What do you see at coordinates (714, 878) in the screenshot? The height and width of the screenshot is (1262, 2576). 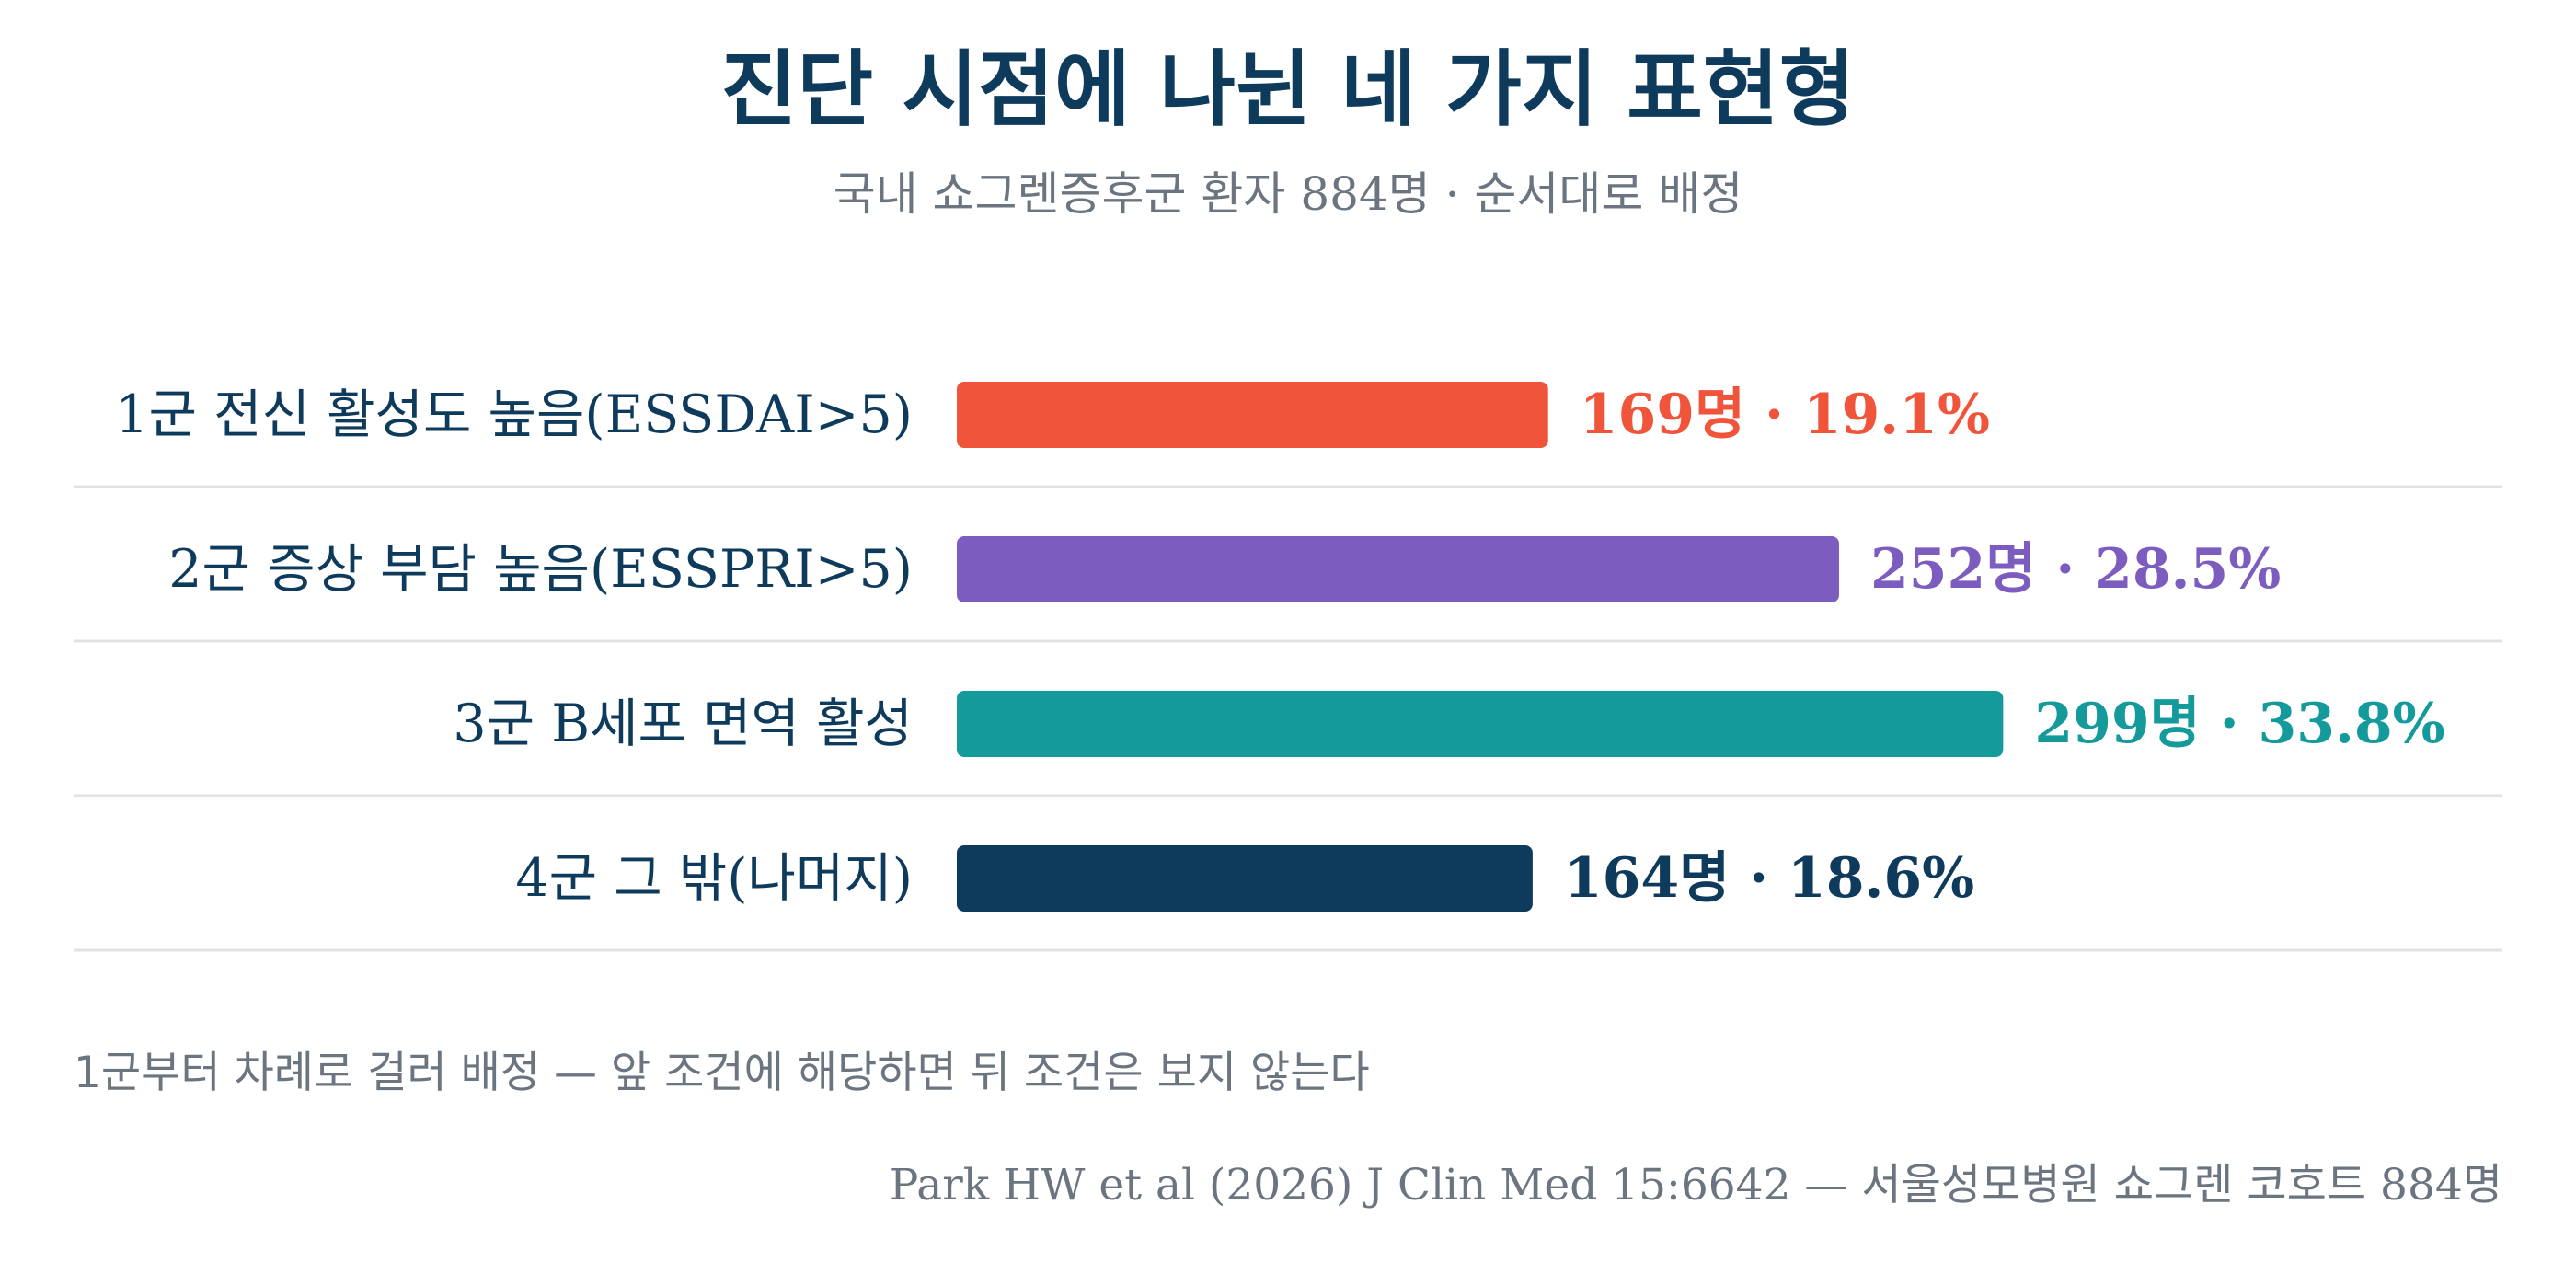 I see `category-label: 4군 그 밖(나머지)` at bounding box center [714, 878].